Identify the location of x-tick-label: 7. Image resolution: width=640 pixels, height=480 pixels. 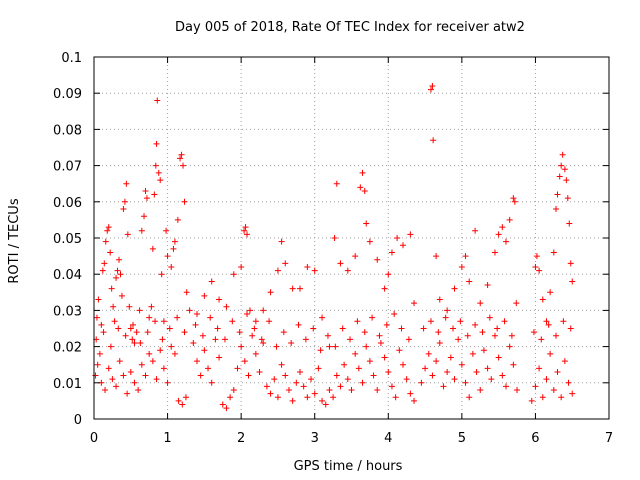
(609, 438).